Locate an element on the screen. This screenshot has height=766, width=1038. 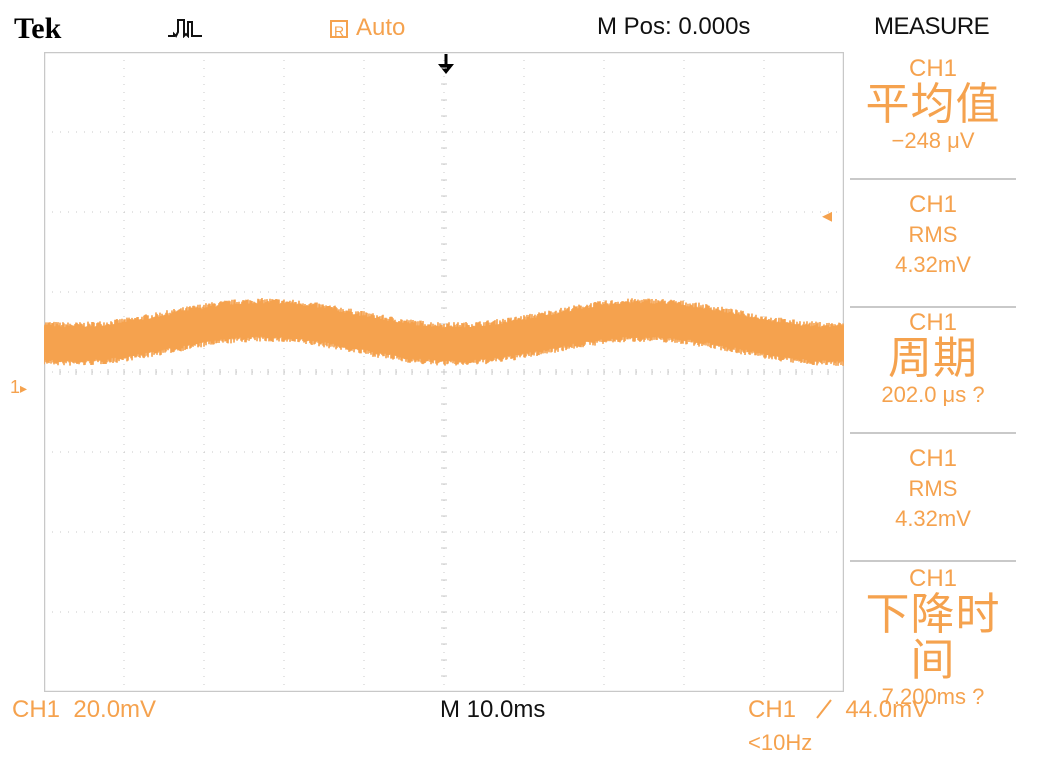
brand-logo: Tek is located at coordinates (38, 28).